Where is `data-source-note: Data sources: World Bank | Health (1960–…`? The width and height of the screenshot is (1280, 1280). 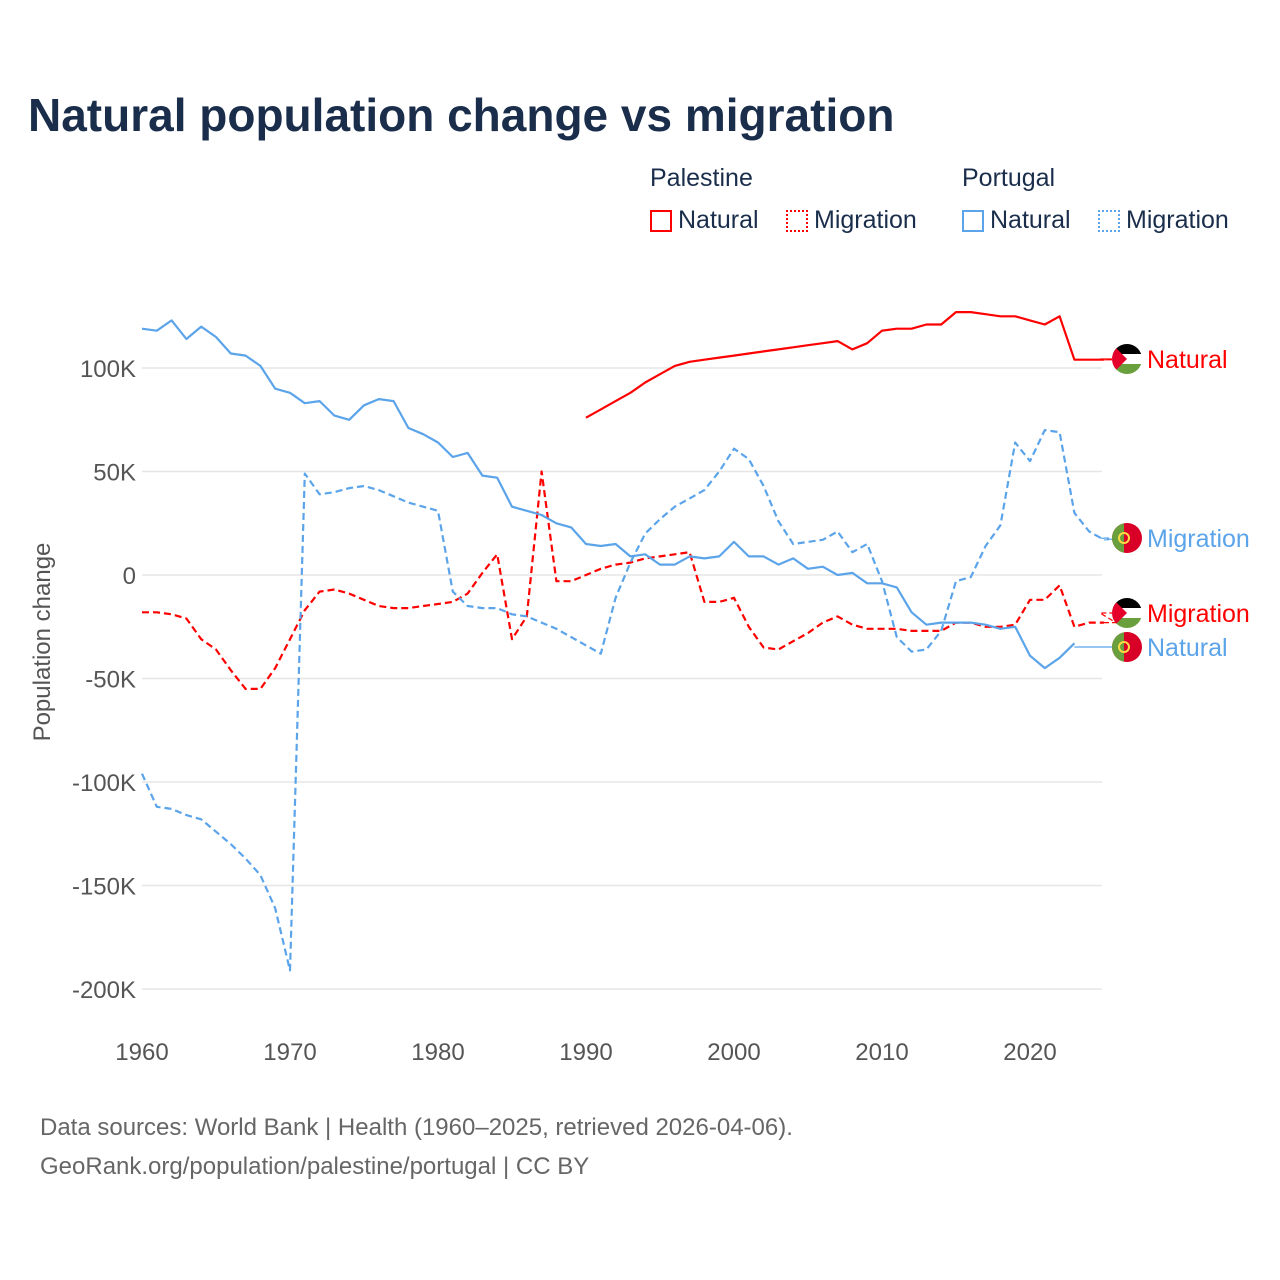 data-source-note: Data sources: World Bank | Health (1960–… is located at coordinates (416, 1127).